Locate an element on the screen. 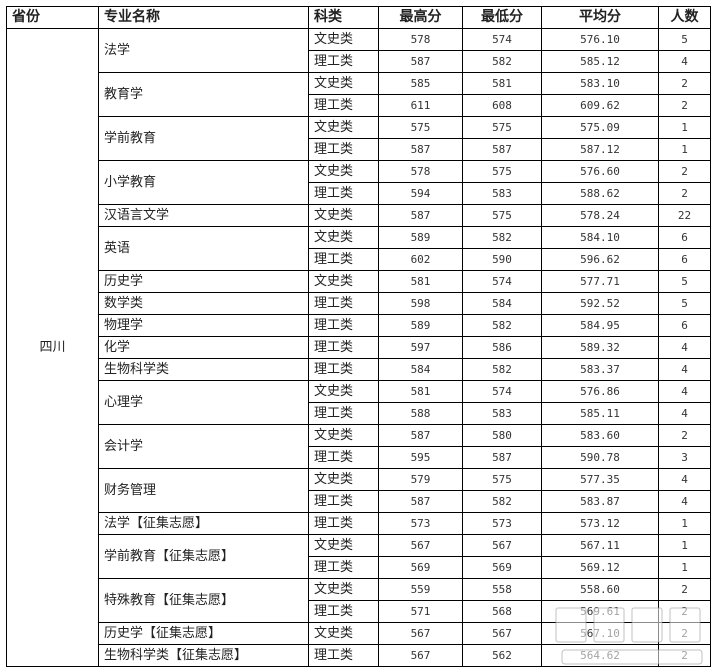  avg-score-cell: 567.10 is located at coordinates (600, 633).